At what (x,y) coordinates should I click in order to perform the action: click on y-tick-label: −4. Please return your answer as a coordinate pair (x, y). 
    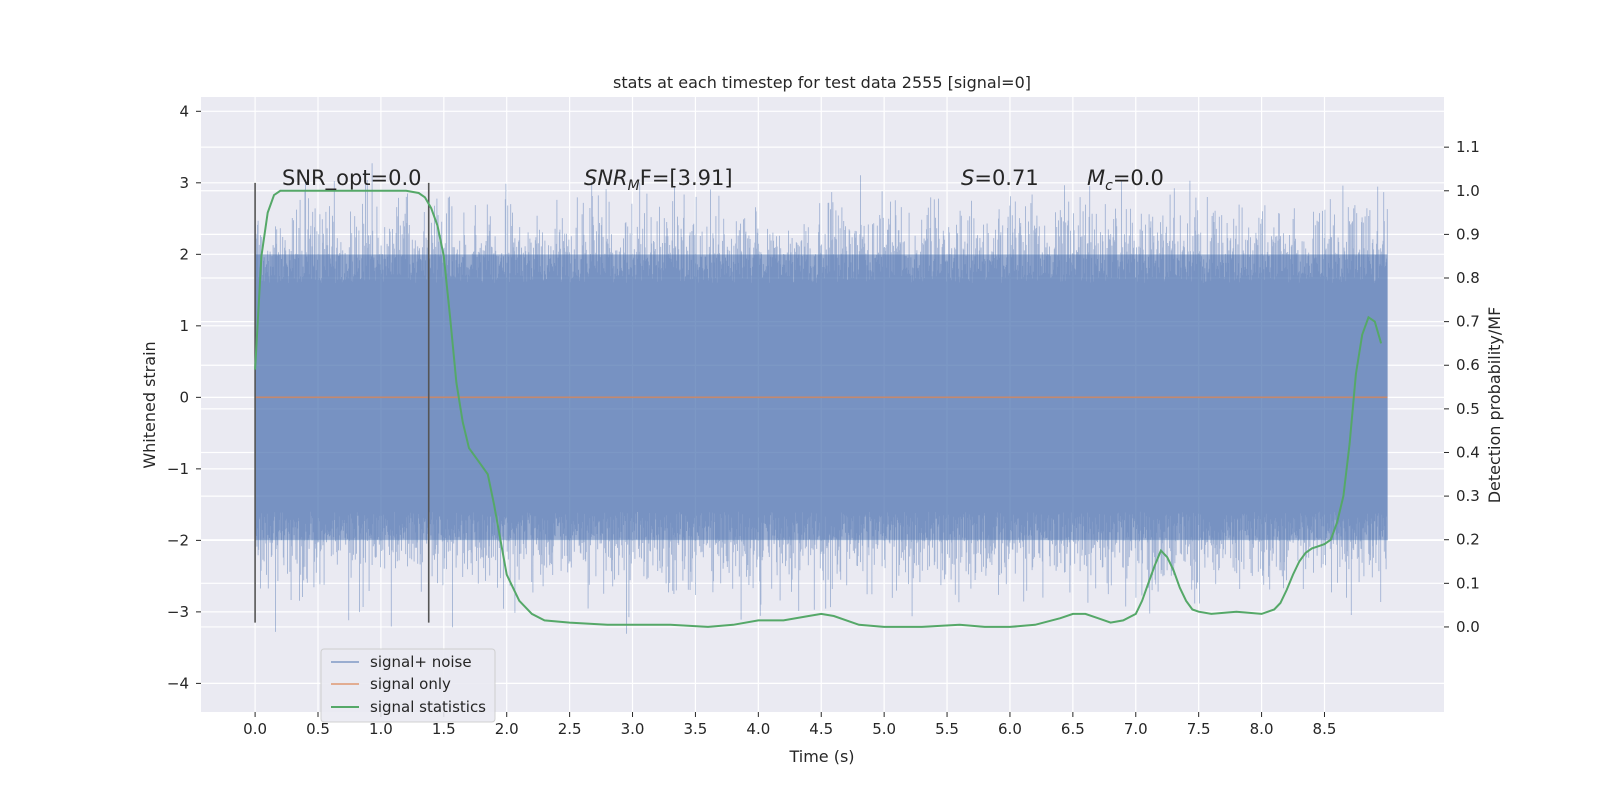
    Looking at the image, I should click on (178, 683).